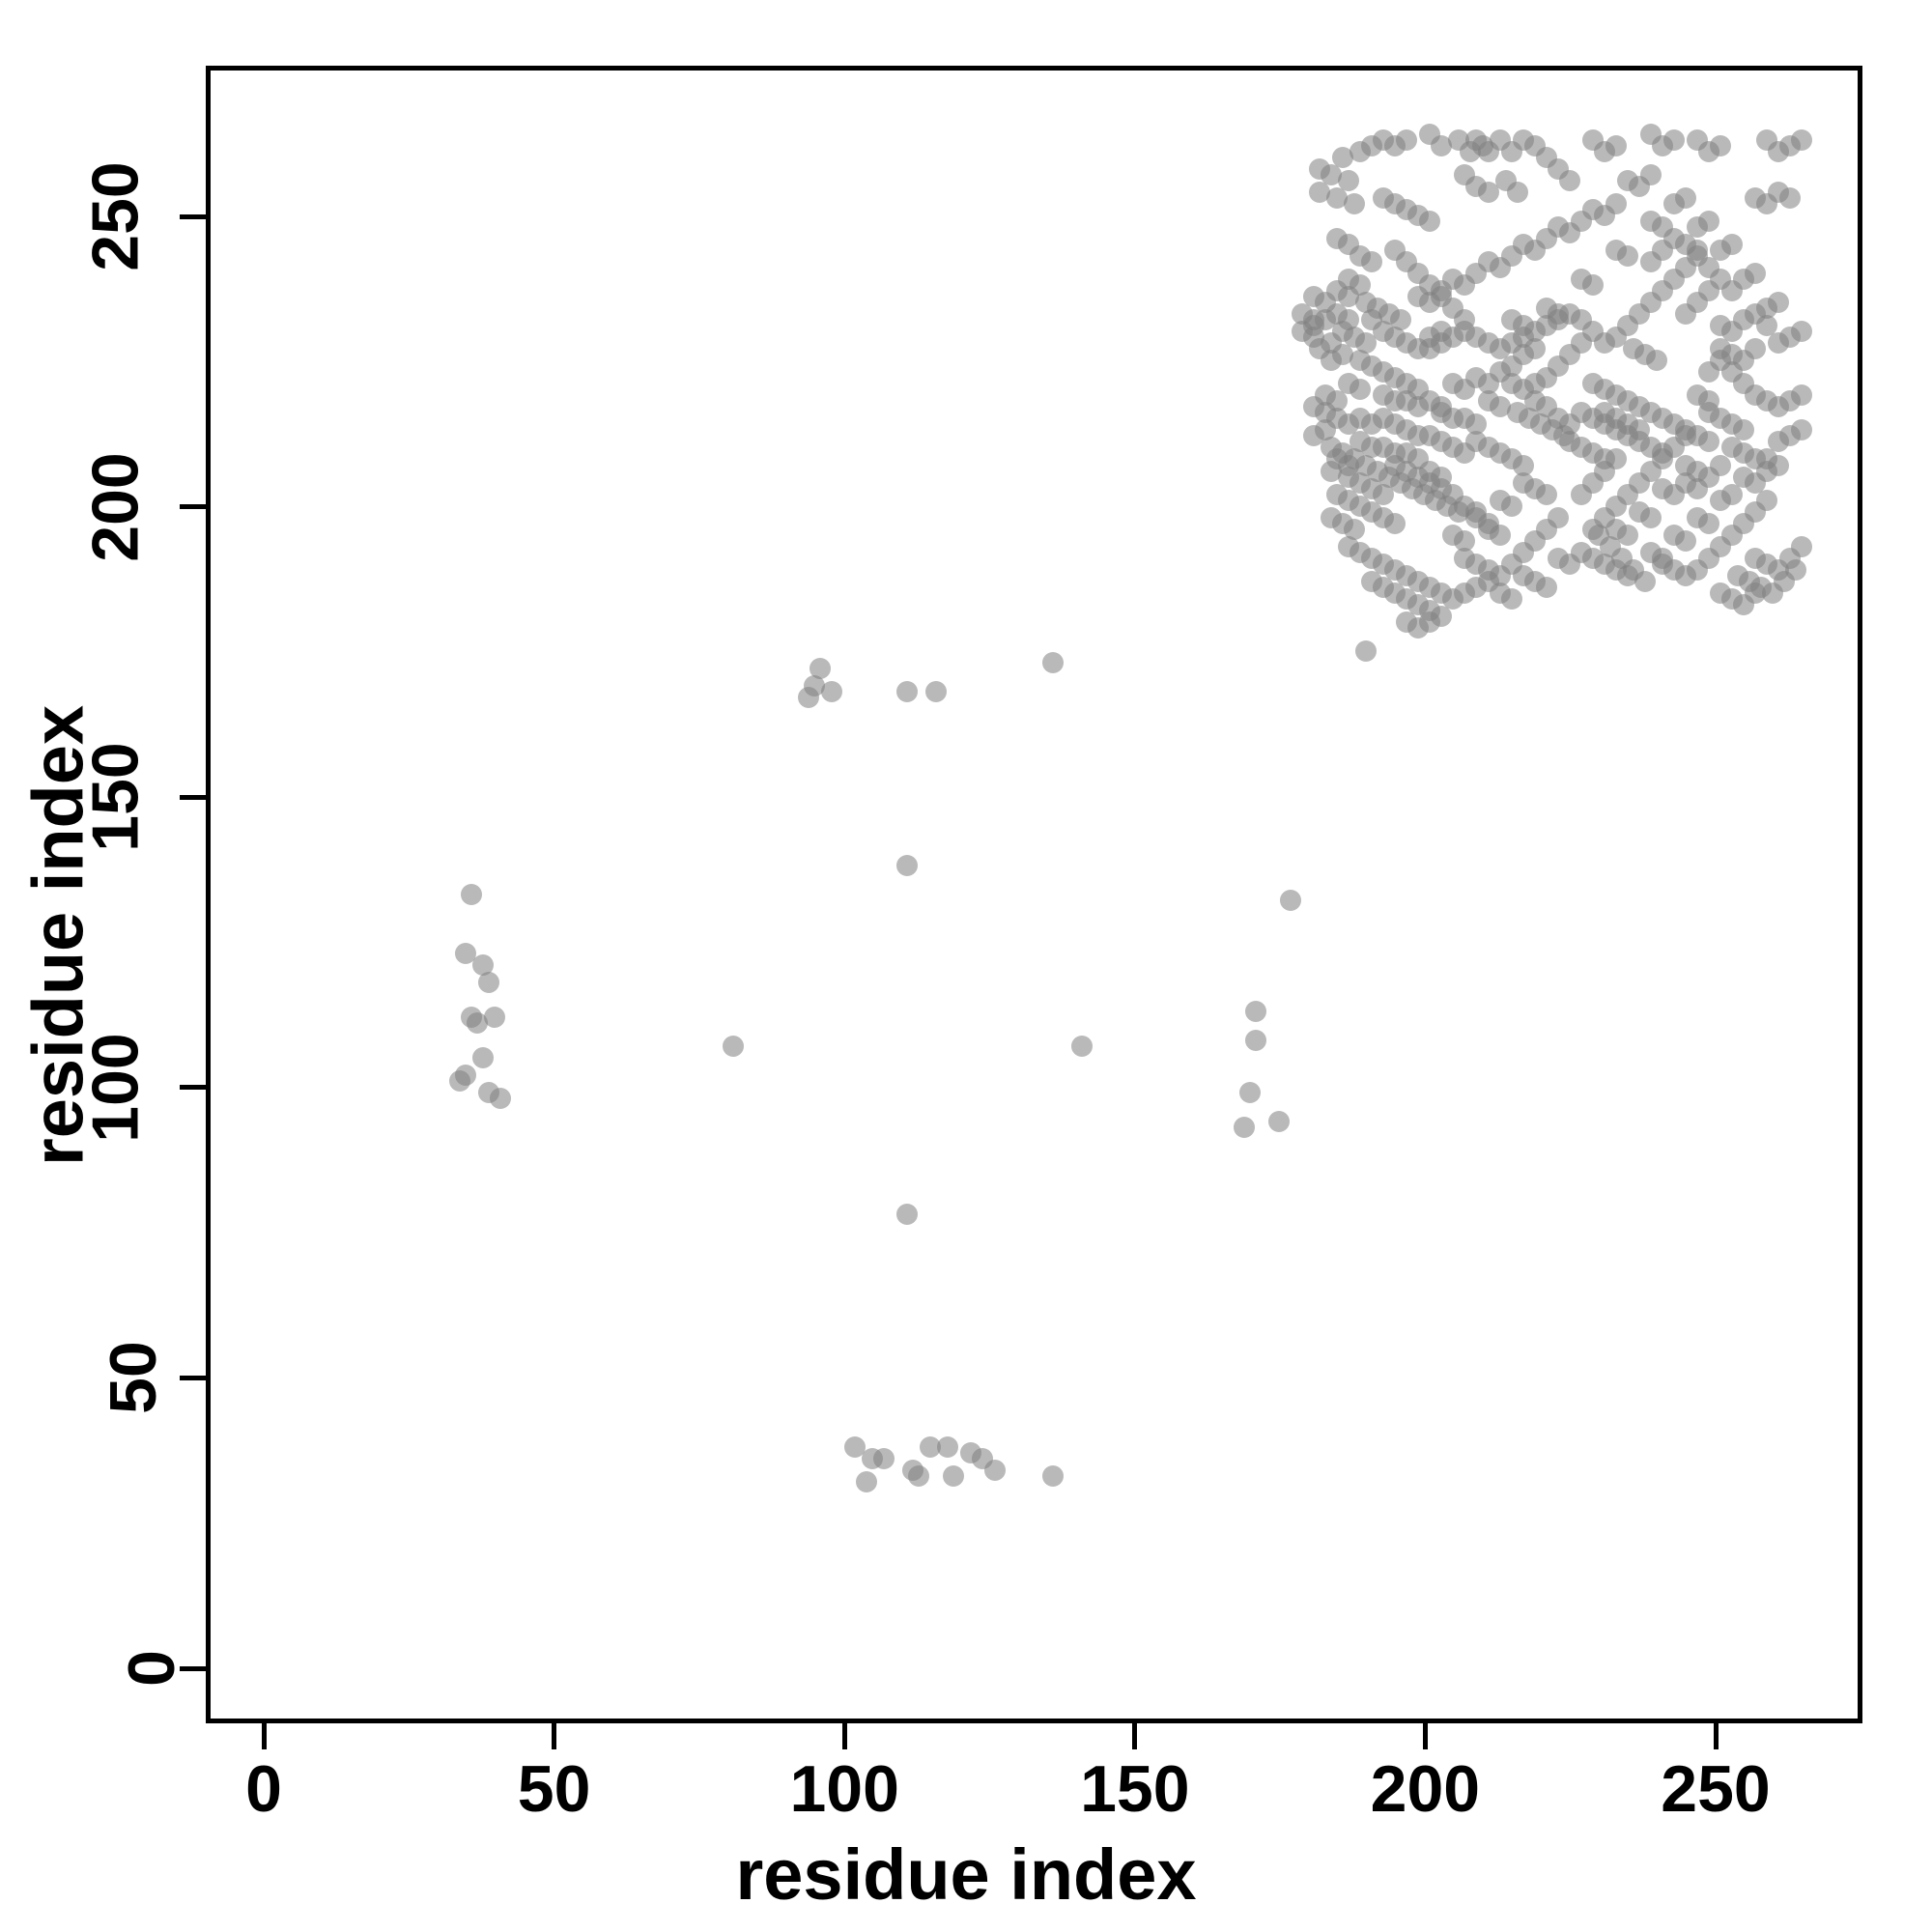 Image resolution: width=1932 pixels, height=1932 pixels. What do you see at coordinates (844, 1789) in the screenshot?
I see `x-axis-tick-label: 100` at bounding box center [844, 1789].